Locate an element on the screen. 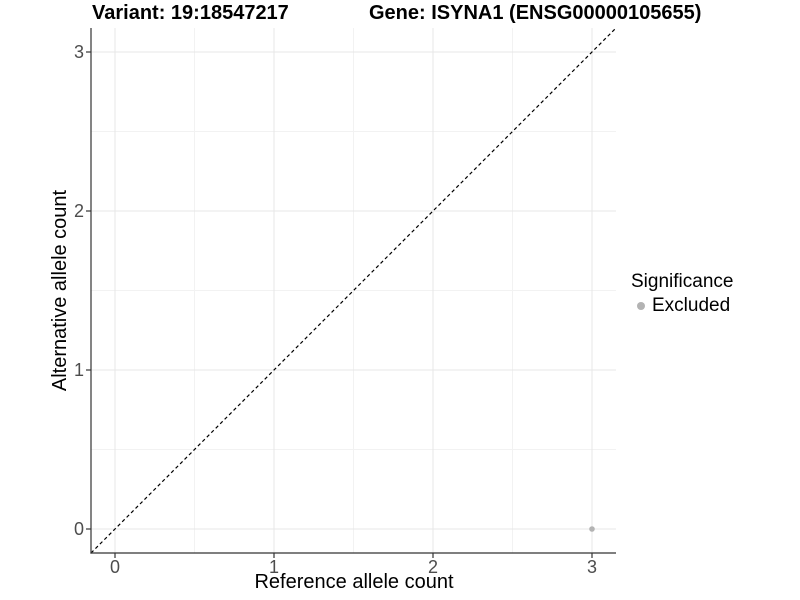 Image resolution: width=800 pixels, height=600 pixels. excluded-point-icon is located at coordinates (641, 306).